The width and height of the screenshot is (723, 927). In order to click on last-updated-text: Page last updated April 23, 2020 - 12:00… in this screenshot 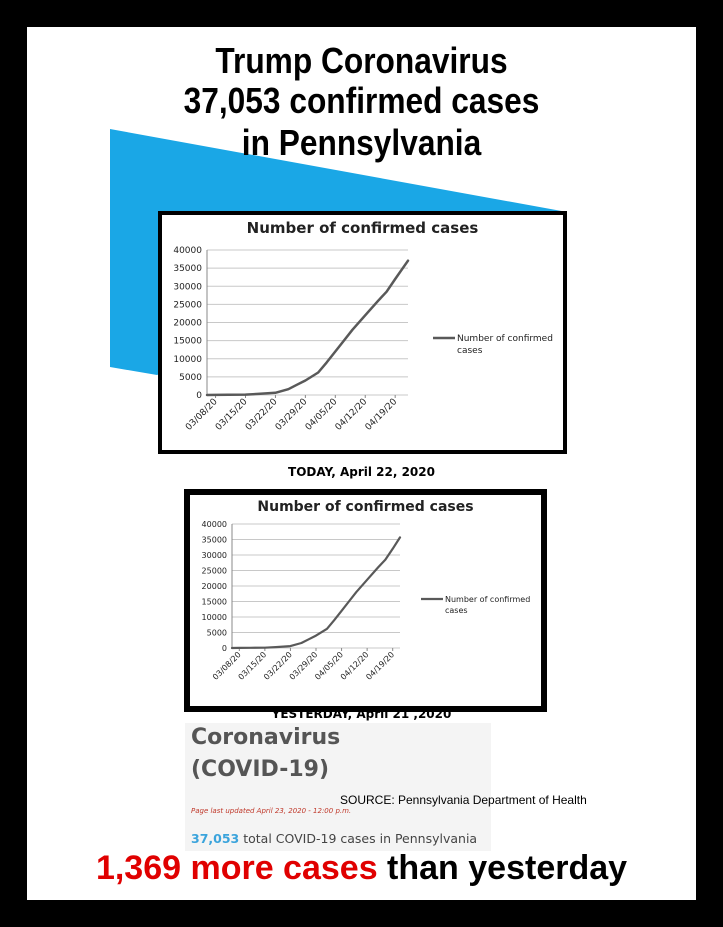, I will do `click(271, 811)`.